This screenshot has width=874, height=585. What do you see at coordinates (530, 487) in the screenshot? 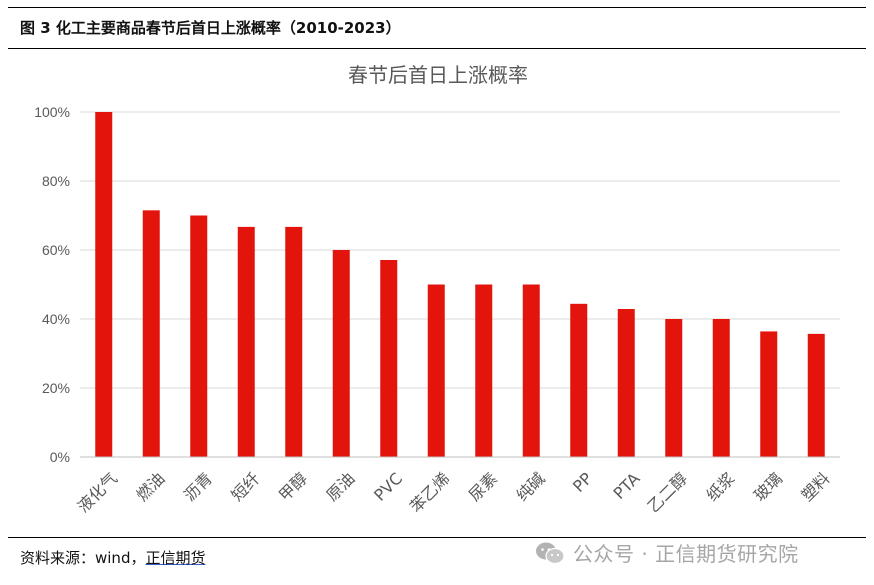
I see `x-tick-label: 纯碱` at bounding box center [530, 487].